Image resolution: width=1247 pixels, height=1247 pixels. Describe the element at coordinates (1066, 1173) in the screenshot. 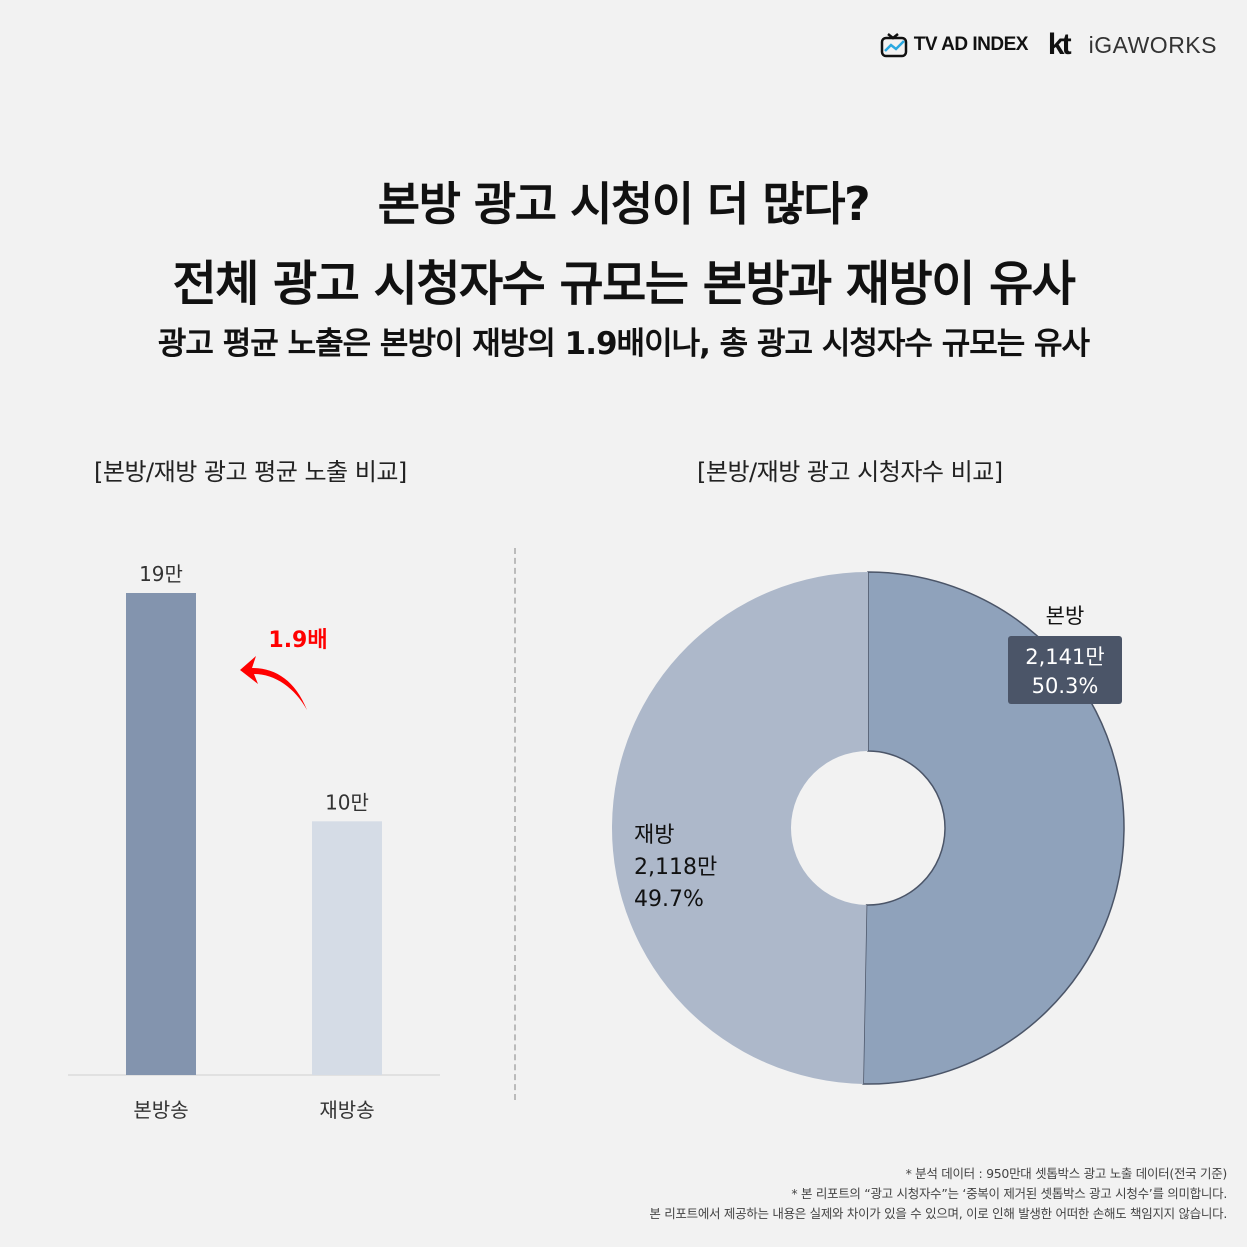

I see `footnote: * 분석 데이터 : 950만대 셋톱박스 광고 노출 데이터(전국 기준)` at that location.